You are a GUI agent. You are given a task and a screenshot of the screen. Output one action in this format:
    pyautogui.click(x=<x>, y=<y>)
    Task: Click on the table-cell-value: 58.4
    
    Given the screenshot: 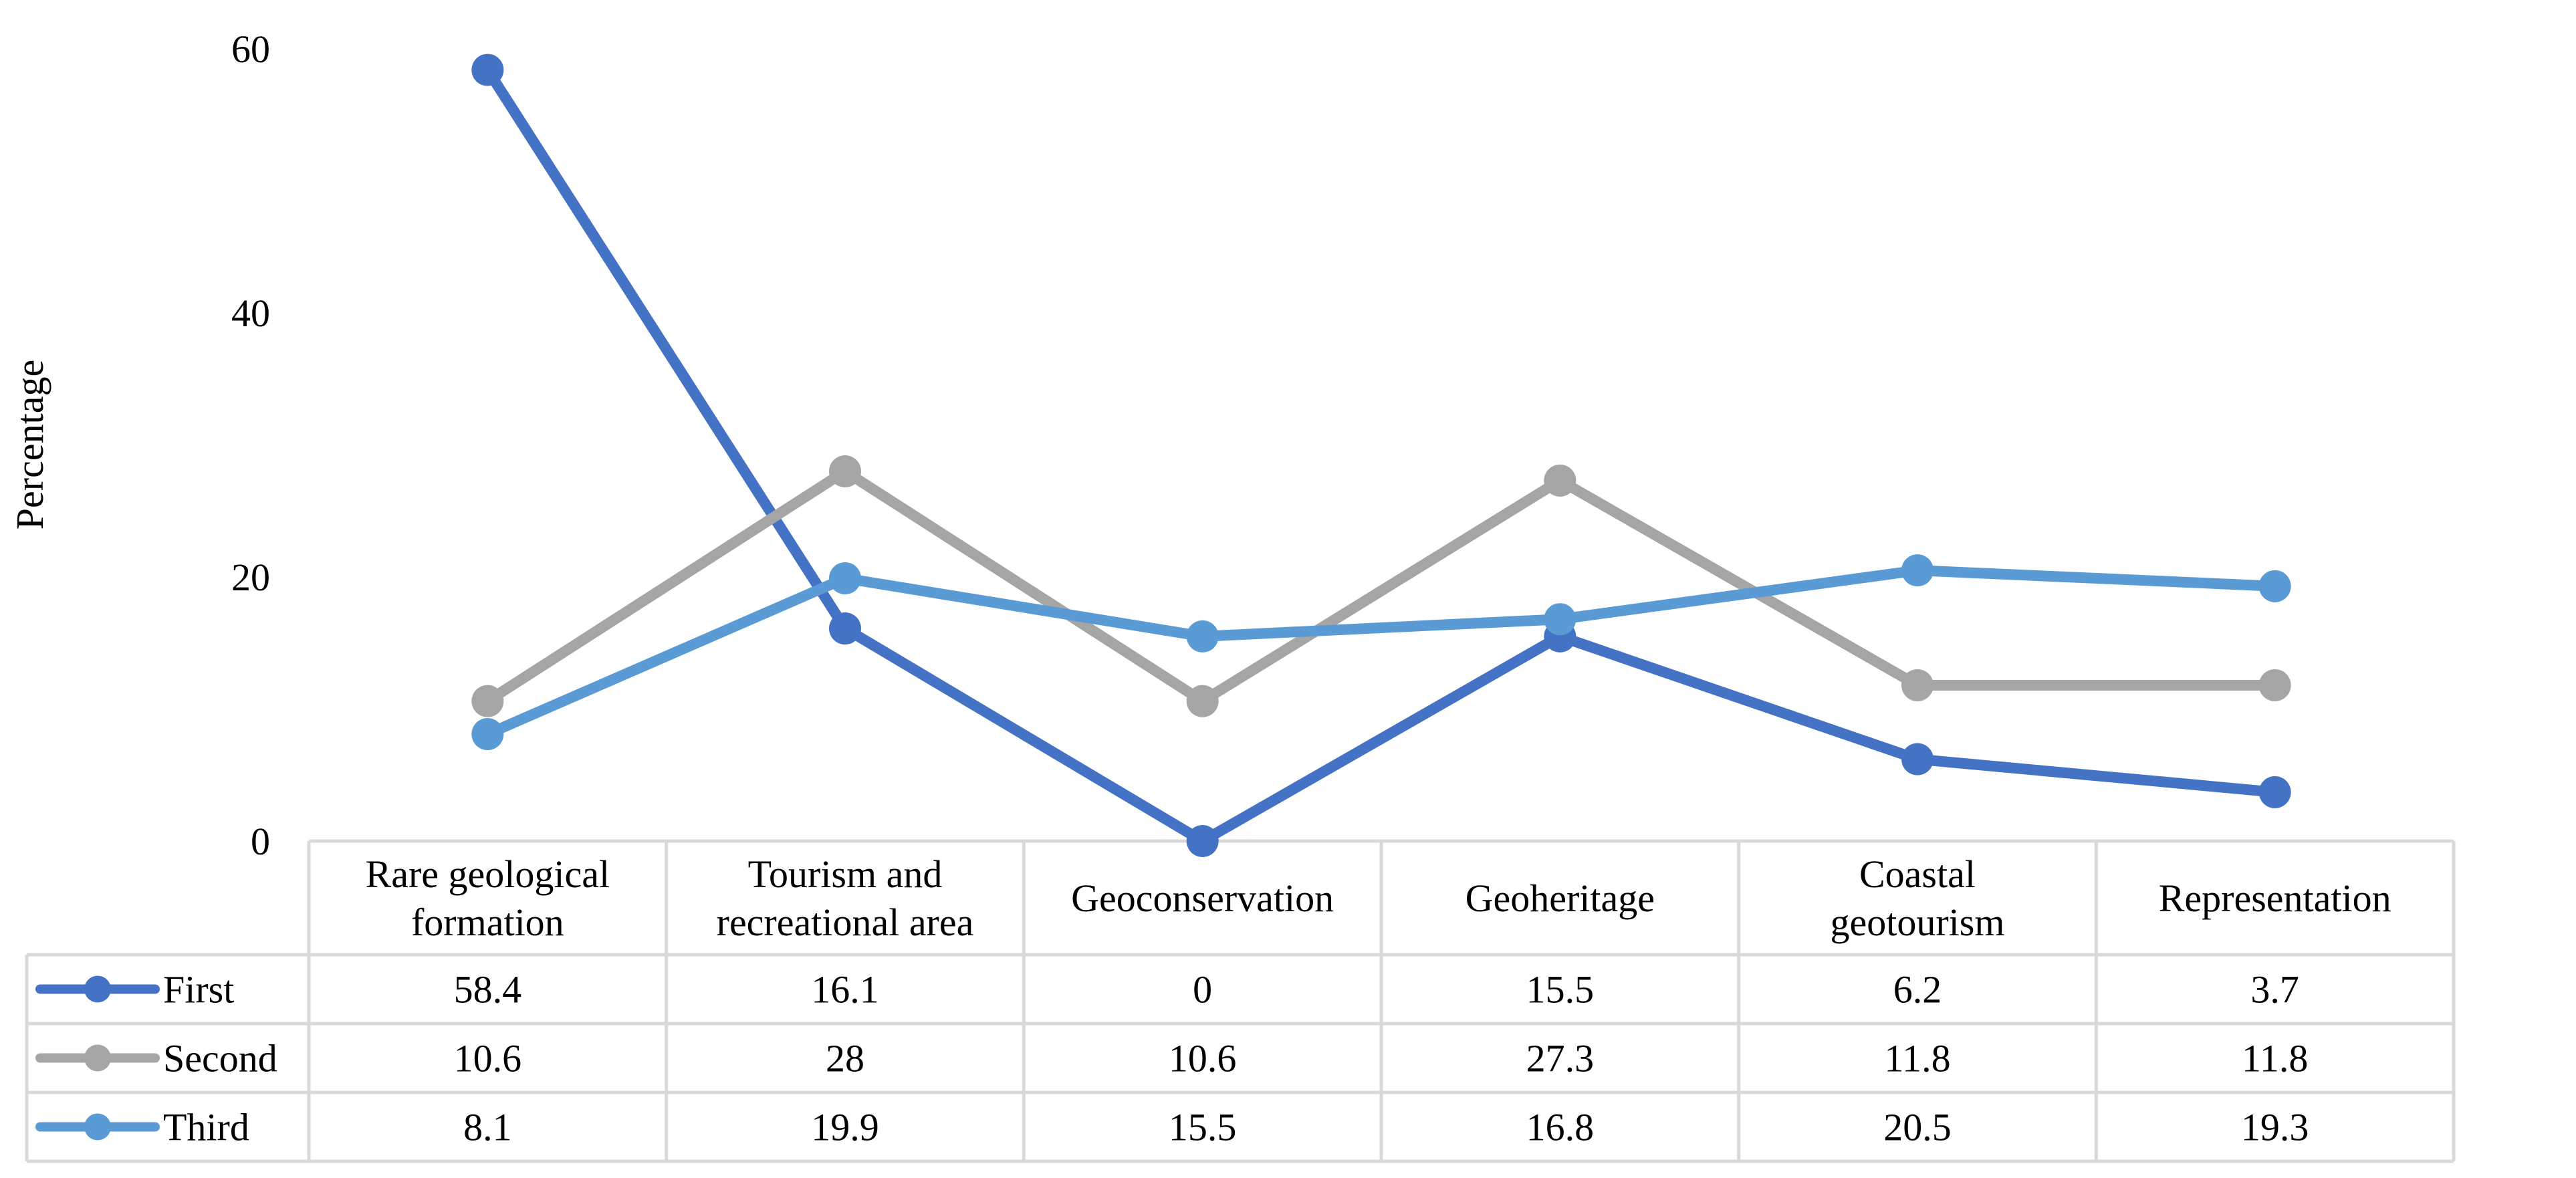 What is the action you would take?
    pyautogui.click(x=488, y=990)
    